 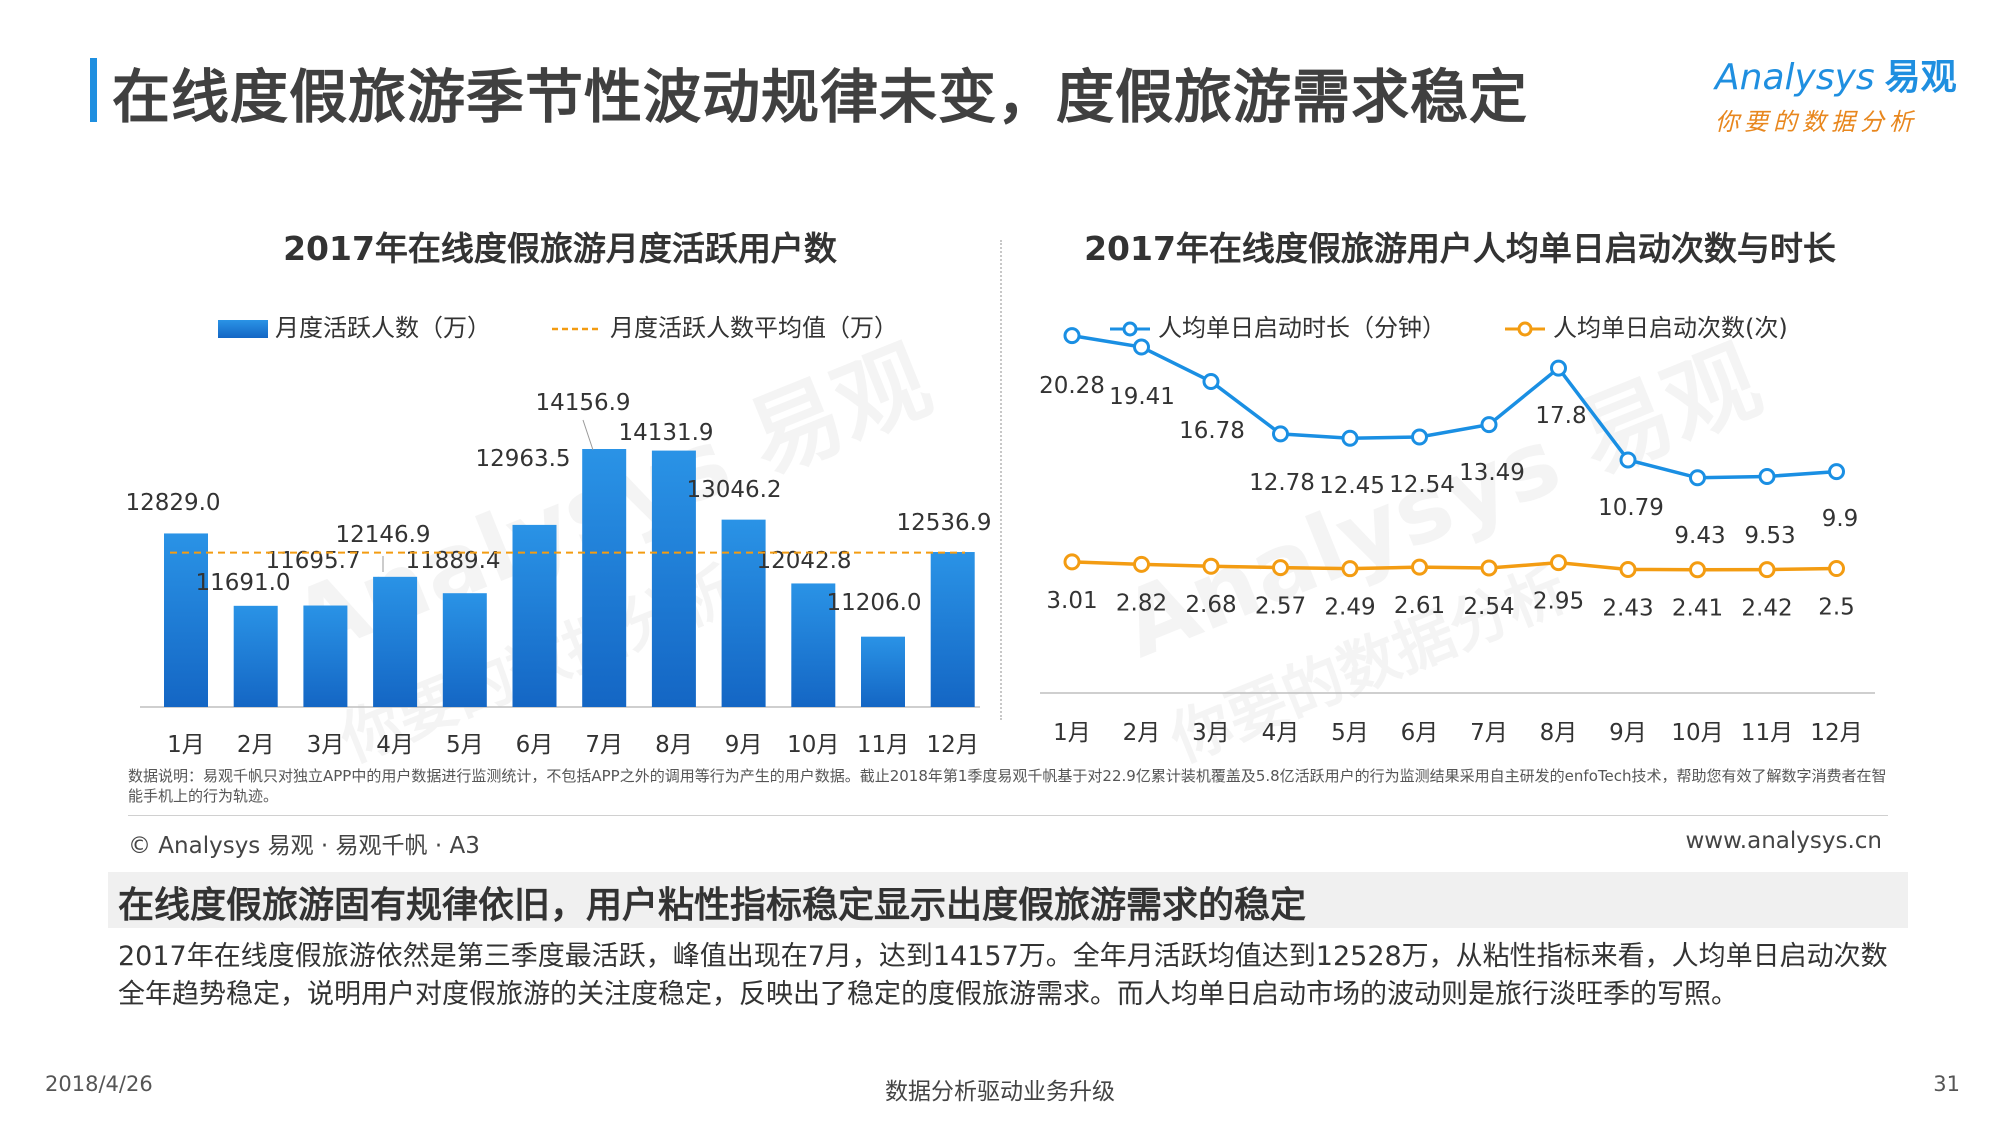 I want to click on launches-value-label-6: 2.61, so click(x=1419, y=606).